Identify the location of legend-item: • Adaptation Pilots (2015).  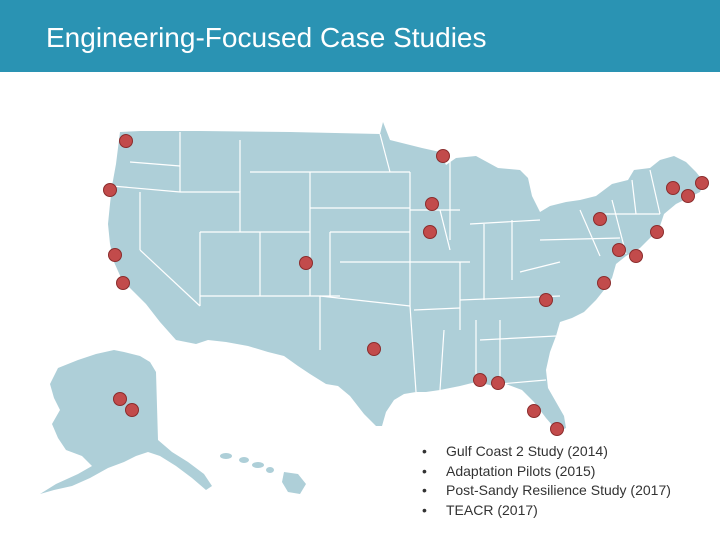
(544, 472).